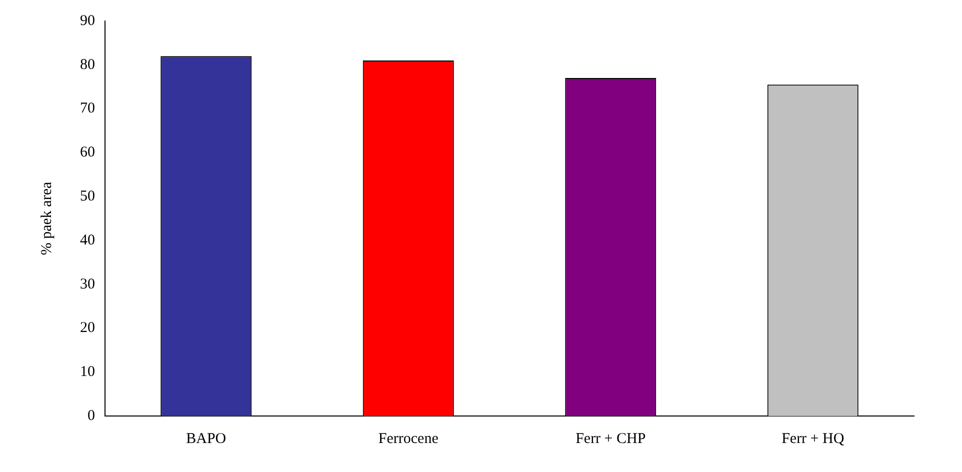  Describe the element at coordinates (87, 372) in the screenshot. I see `y-tick-label: 10` at that location.